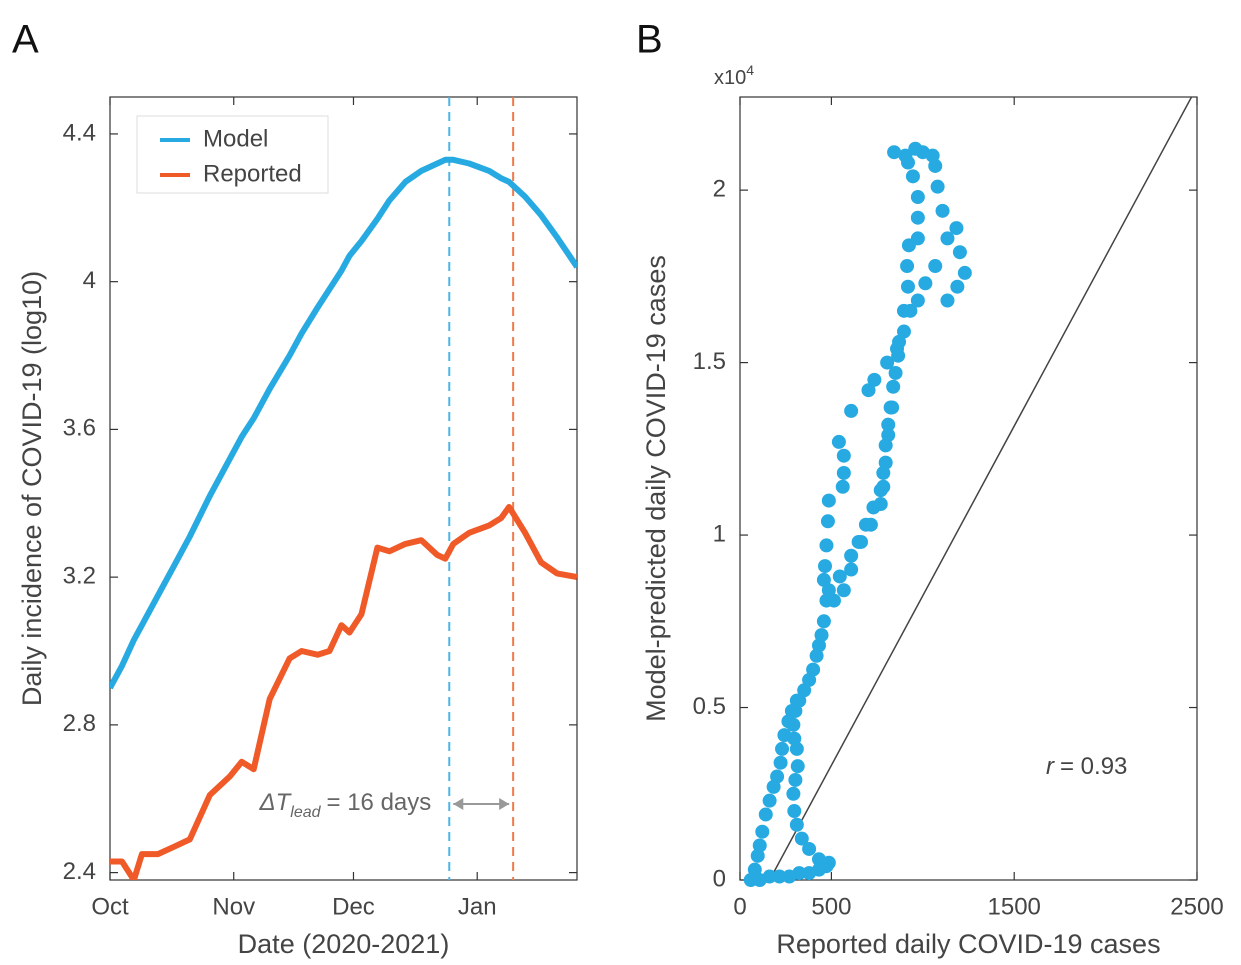  I want to click on suffix: = 16 days, so click(379, 802).